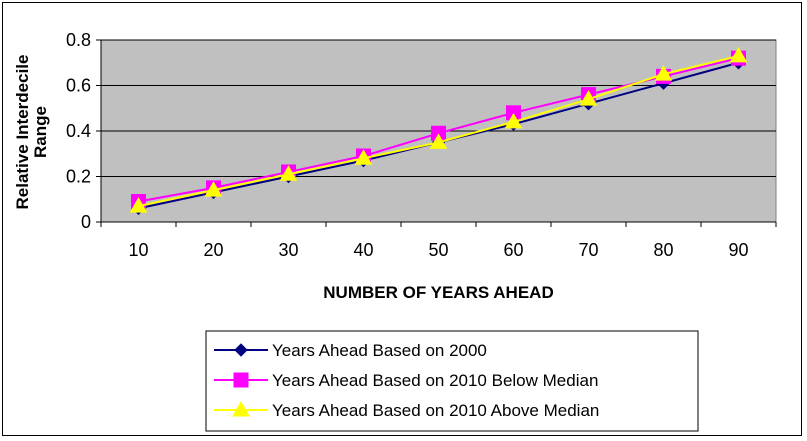 The height and width of the screenshot is (441, 807). Describe the element at coordinates (86, 222) in the screenshot. I see `y-tick-label: 0` at that location.